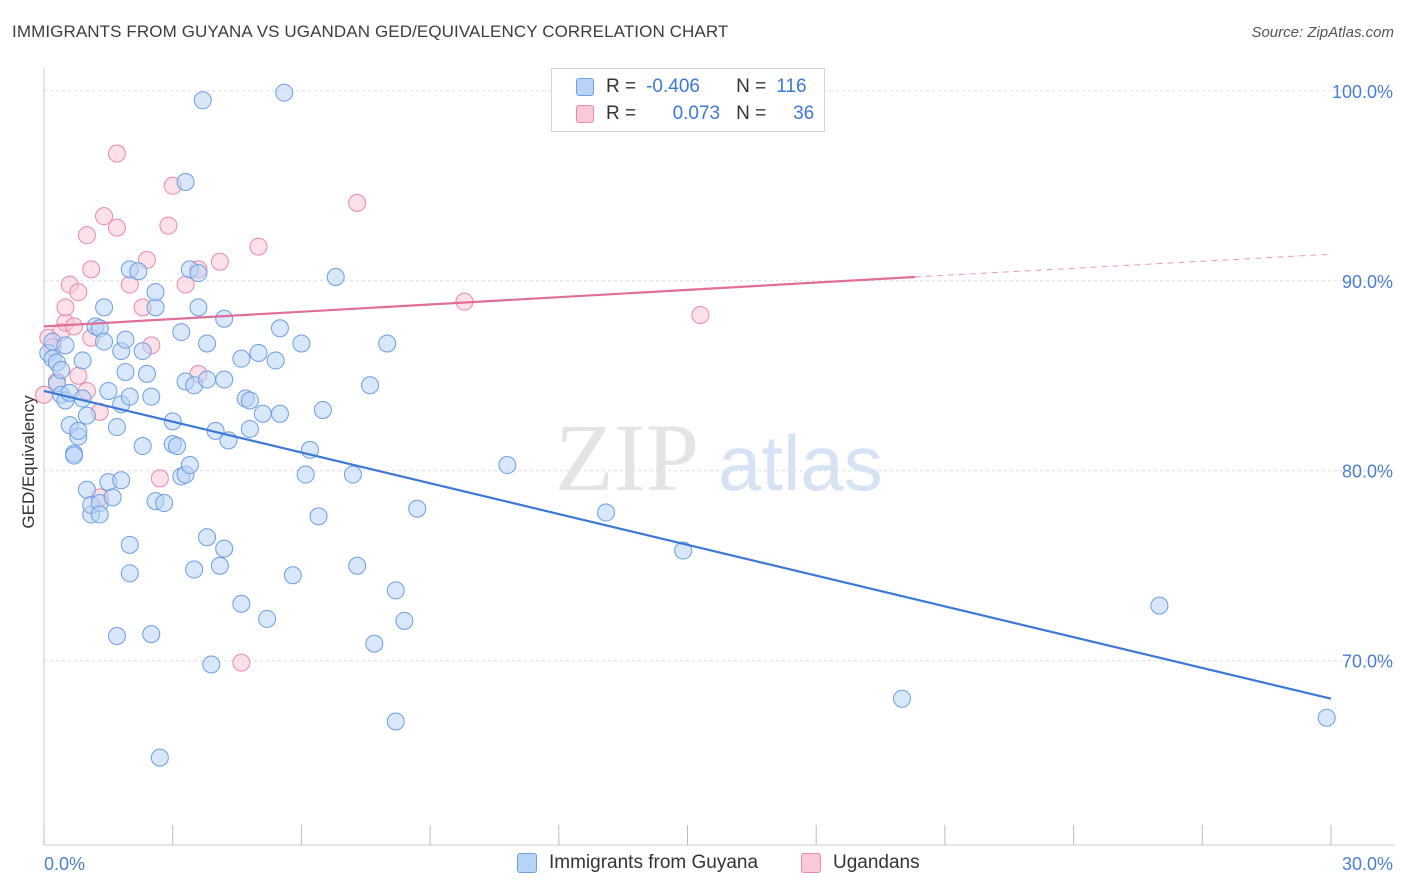 The width and height of the screenshot is (1406, 892). I want to click on blue-swatch, so click(585, 87).